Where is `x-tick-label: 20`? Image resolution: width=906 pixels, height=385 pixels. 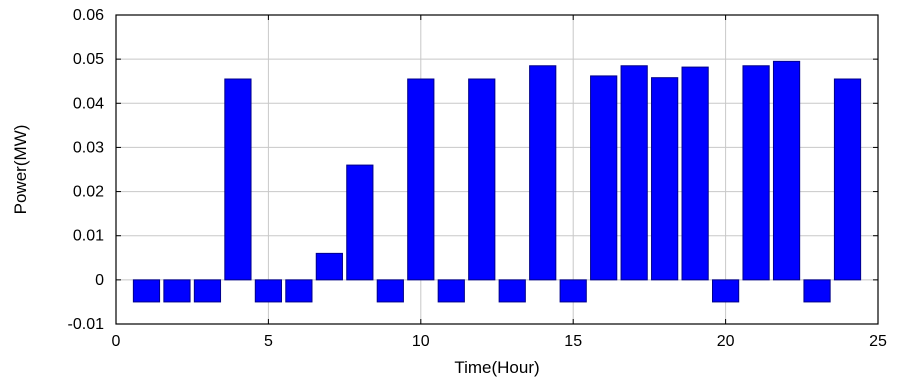 x-tick-label: 20 is located at coordinates (726, 341).